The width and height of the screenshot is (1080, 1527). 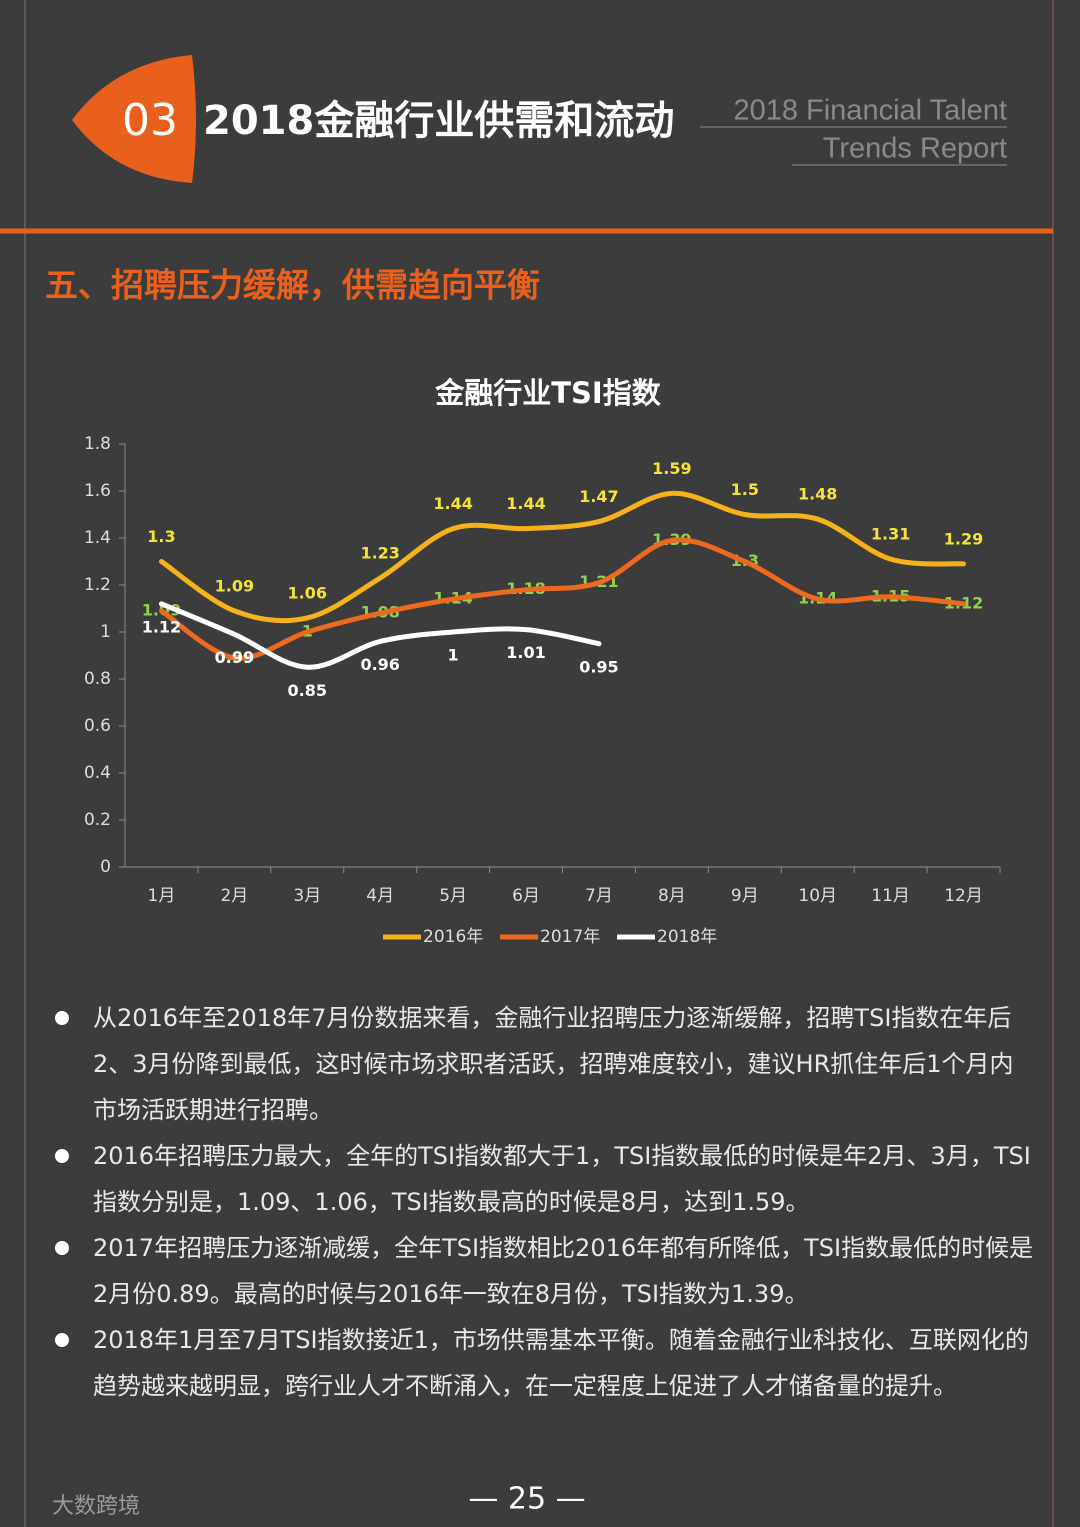 I want to click on data-label: 1.29, so click(x=963, y=538).